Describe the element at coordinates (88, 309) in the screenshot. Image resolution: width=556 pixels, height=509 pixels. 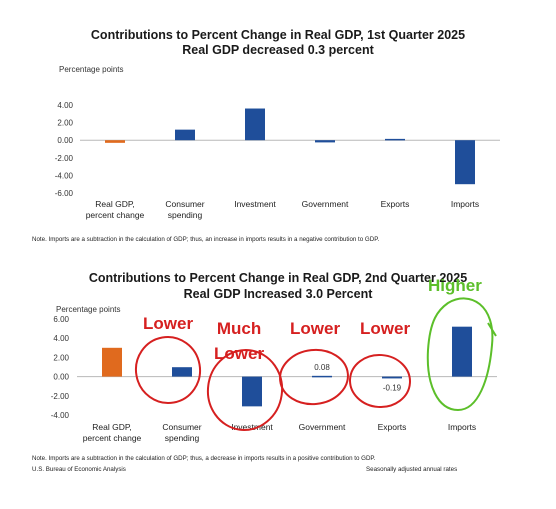
I see `chart2-ylabel: Percentage points` at that location.